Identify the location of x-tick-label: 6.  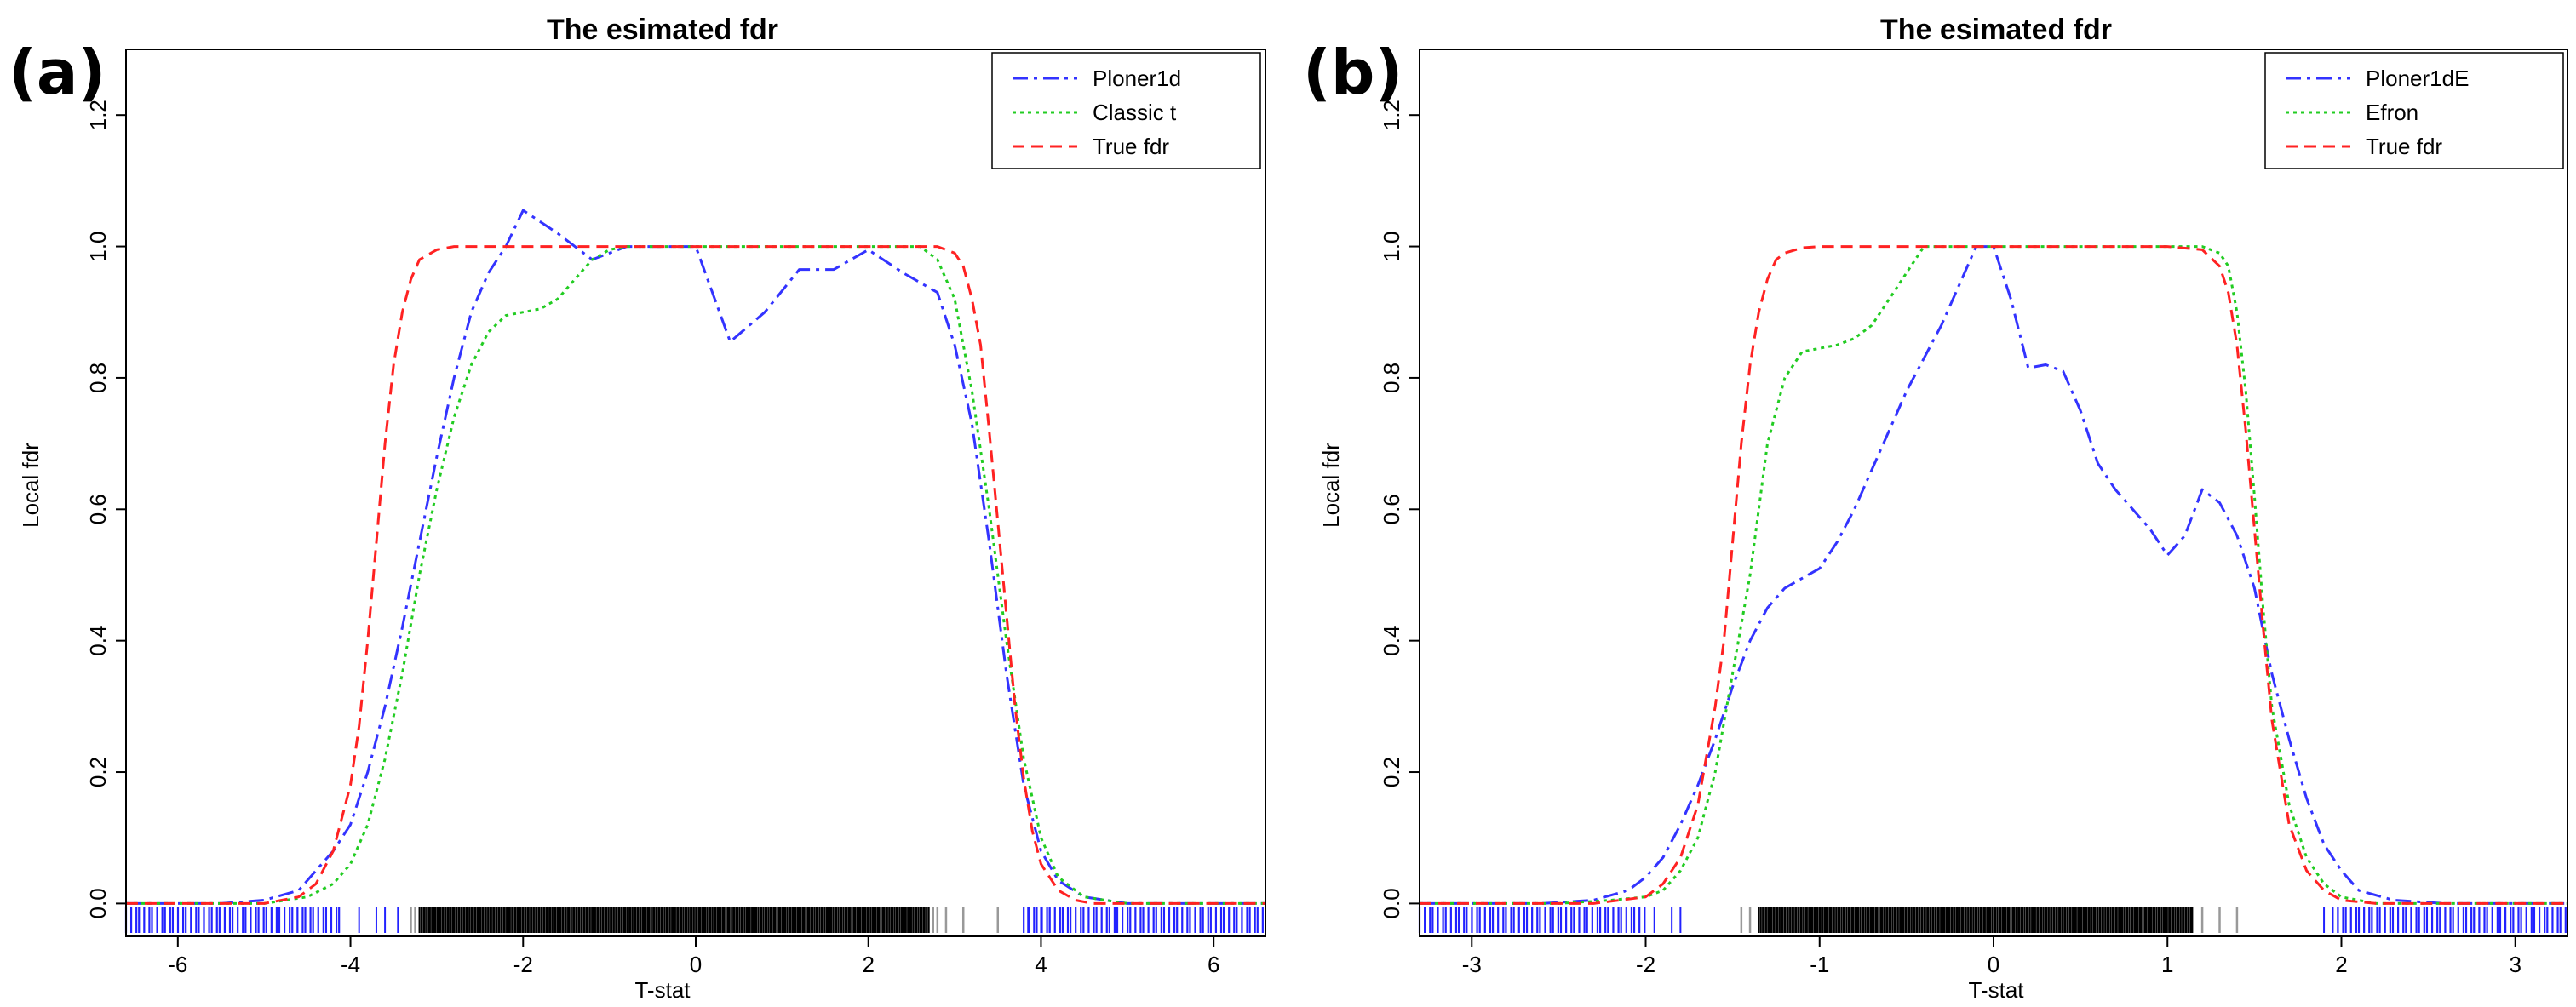
(1213, 965).